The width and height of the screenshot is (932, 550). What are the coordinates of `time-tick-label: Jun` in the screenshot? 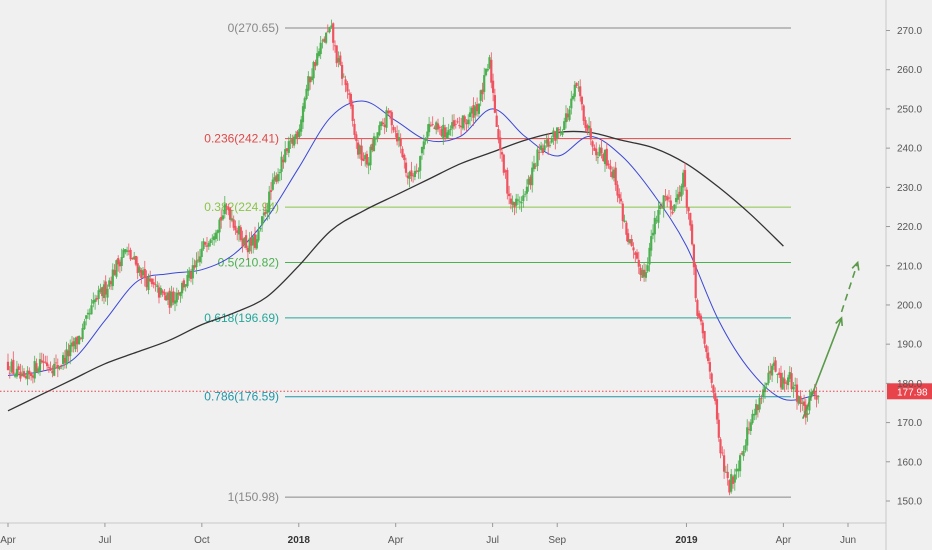 It's located at (848, 540).